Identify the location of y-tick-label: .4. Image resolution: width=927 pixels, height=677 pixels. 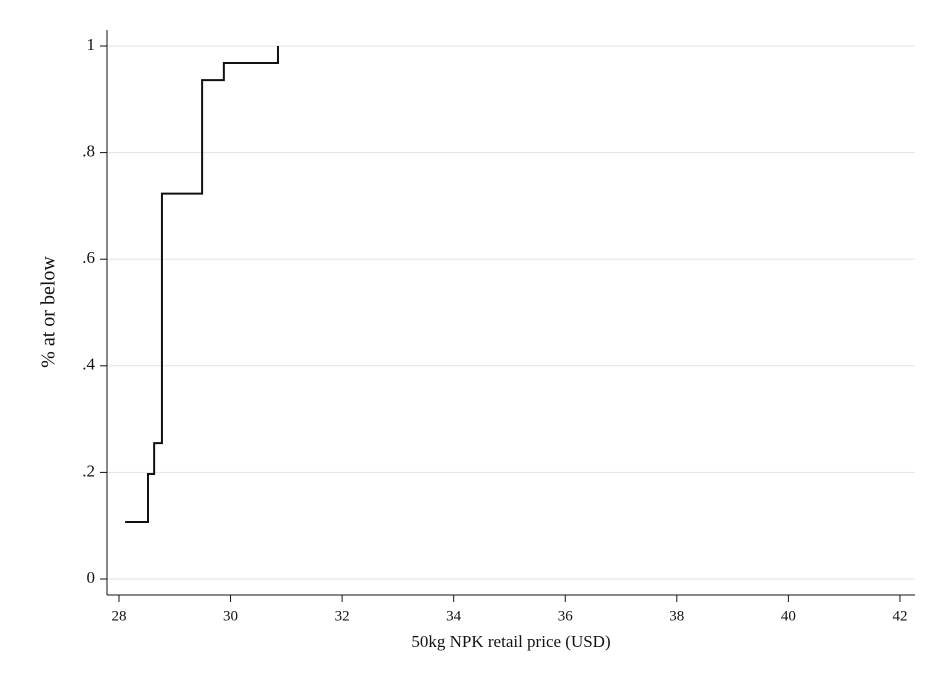
(88, 364).